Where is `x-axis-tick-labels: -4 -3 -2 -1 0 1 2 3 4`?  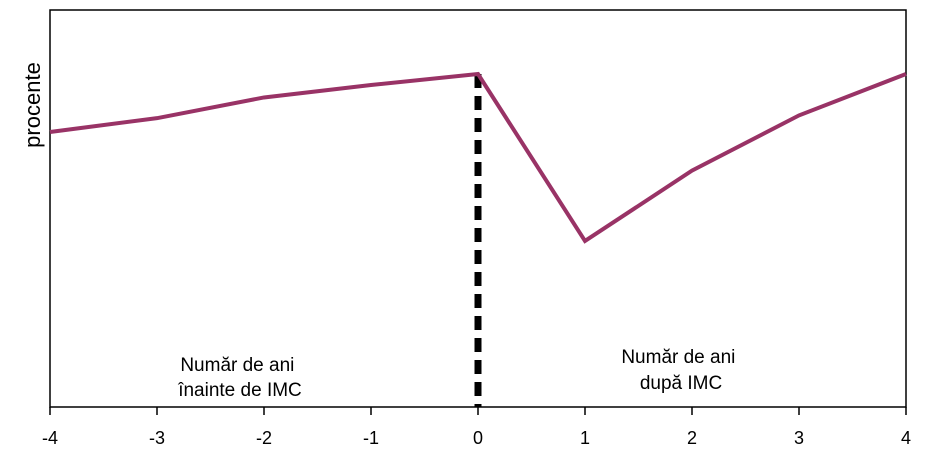
x-axis-tick-labels: -4 -3 -2 -1 0 1 2 3 4 is located at coordinates (476, 438).